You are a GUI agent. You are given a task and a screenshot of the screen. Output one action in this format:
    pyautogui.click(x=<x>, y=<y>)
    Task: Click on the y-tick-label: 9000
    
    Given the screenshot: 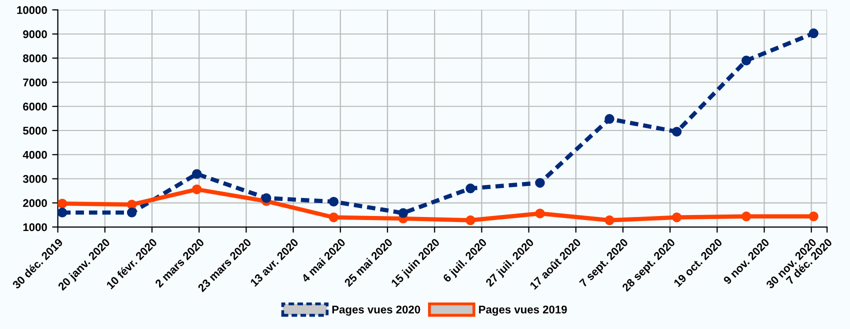 What is the action you would take?
    pyautogui.click(x=35, y=34)
    